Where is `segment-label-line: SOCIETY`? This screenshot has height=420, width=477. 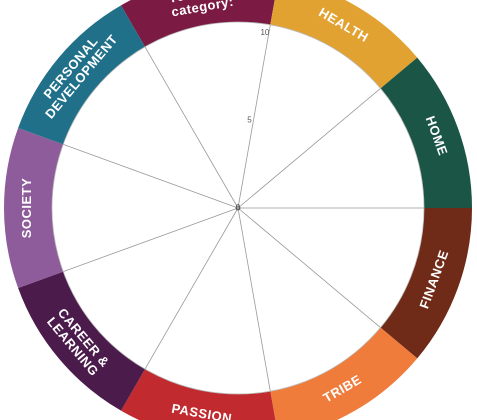
segment-label-line: SOCIETY is located at coordinates (26, 208).